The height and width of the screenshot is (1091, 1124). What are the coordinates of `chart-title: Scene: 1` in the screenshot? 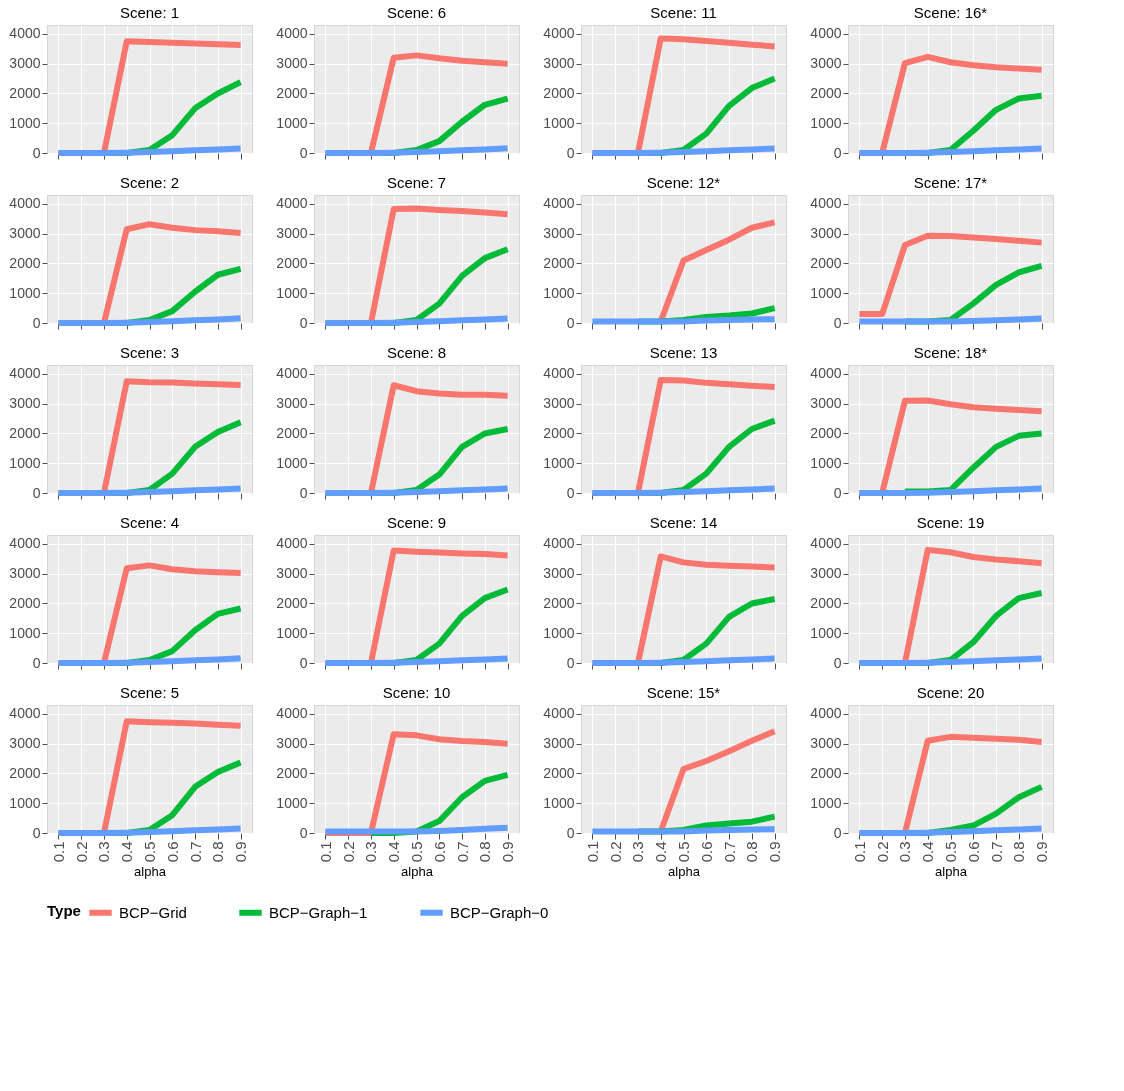 It's located at (149, 12).